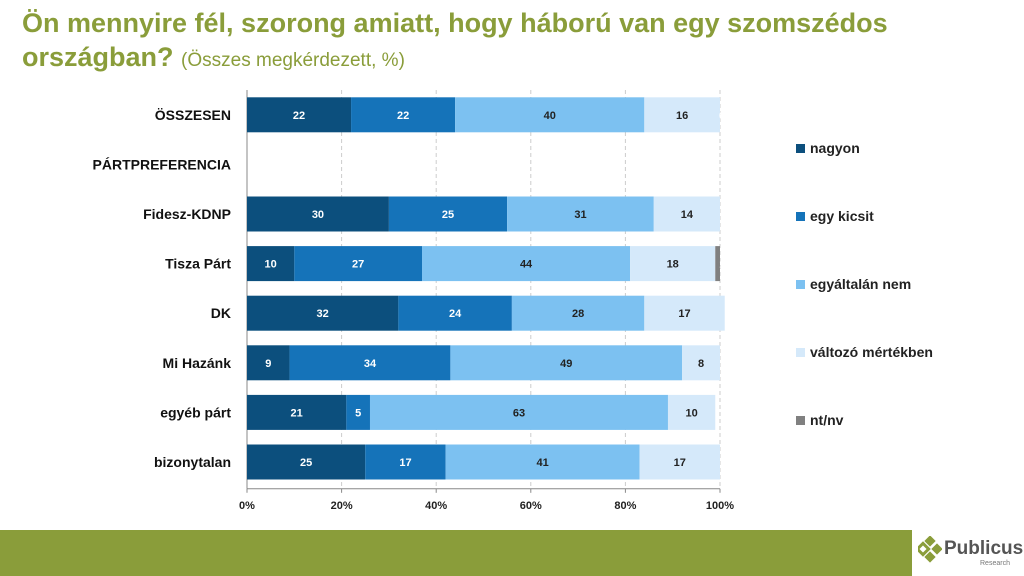 The width and height of the screenshot is (1024, 576). I want to click on x-tick-label: 40%, so click(436, 506).